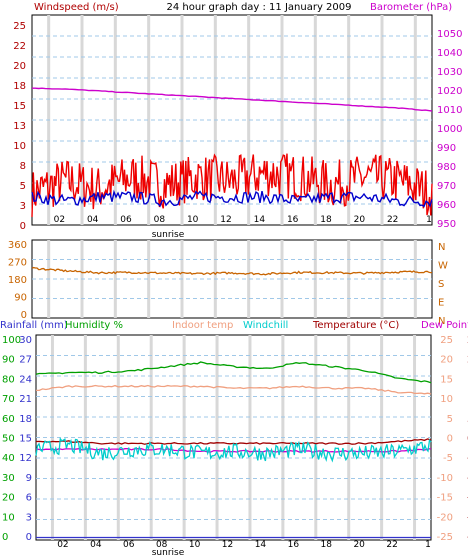 The image size is (468, 557). What do you see at coordinates (25, 399) in the screenshot?
I see `rainfall-tick-label: 21` at bounding box center [25, 399].